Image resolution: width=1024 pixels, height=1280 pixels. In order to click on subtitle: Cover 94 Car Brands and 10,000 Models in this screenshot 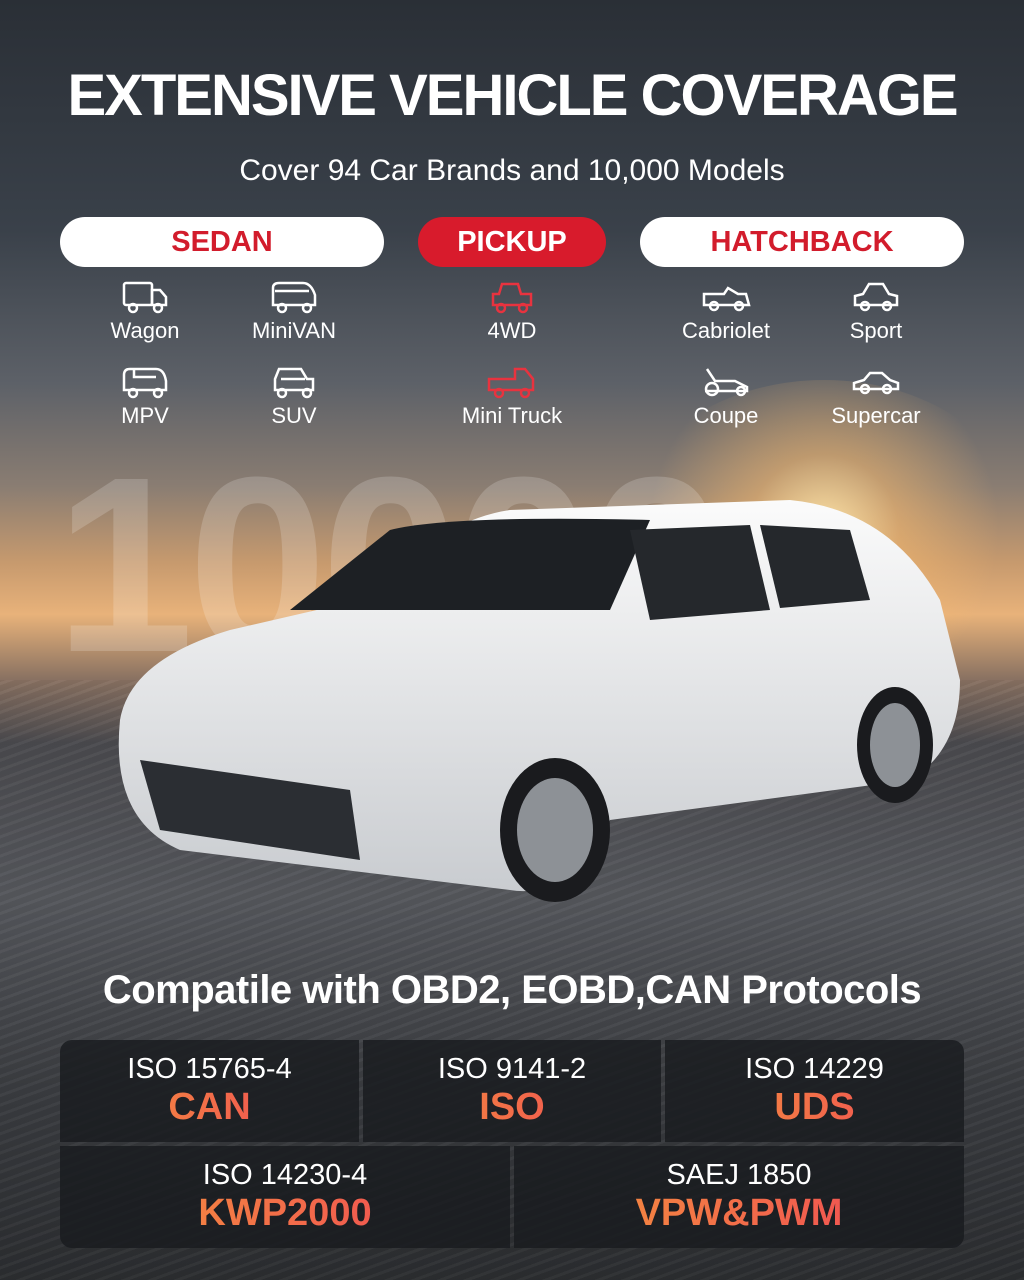, I will do `click(512, 170)`.